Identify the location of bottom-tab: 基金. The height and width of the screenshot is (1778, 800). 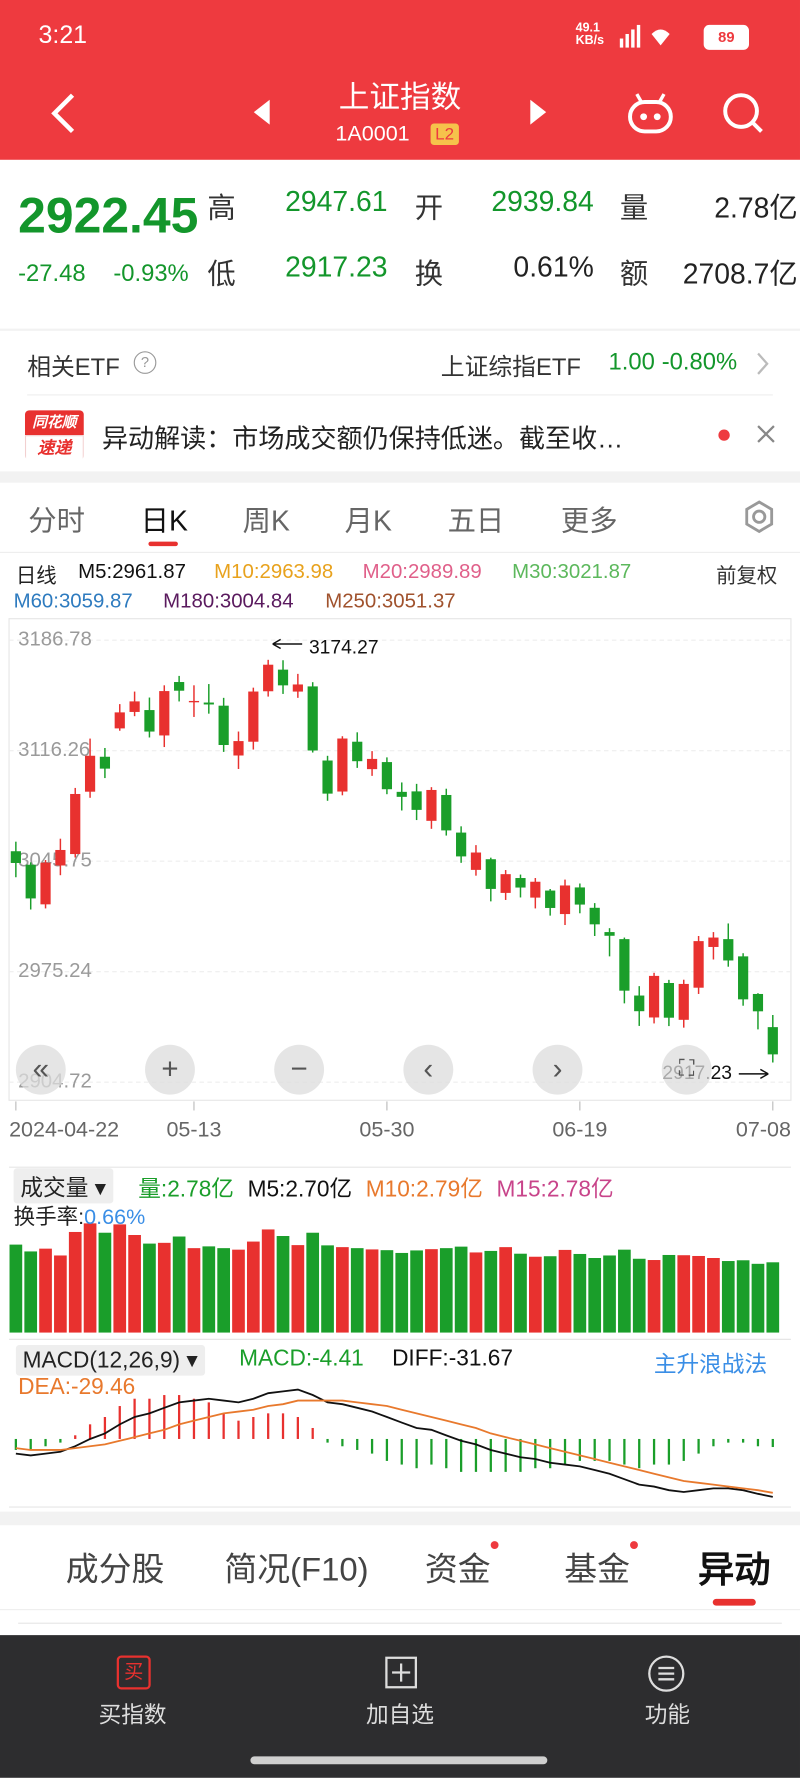
(597, 1570).